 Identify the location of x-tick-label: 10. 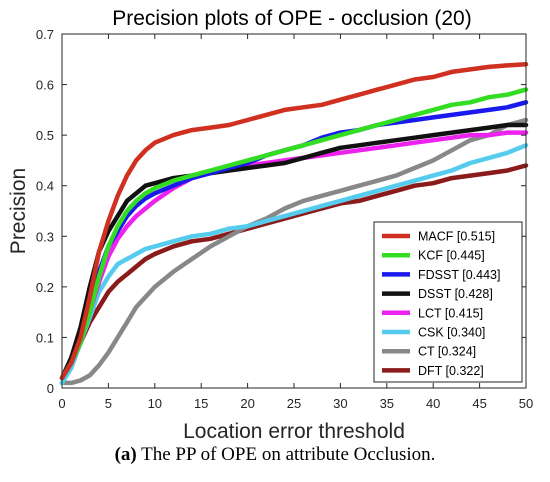
(155, 403).